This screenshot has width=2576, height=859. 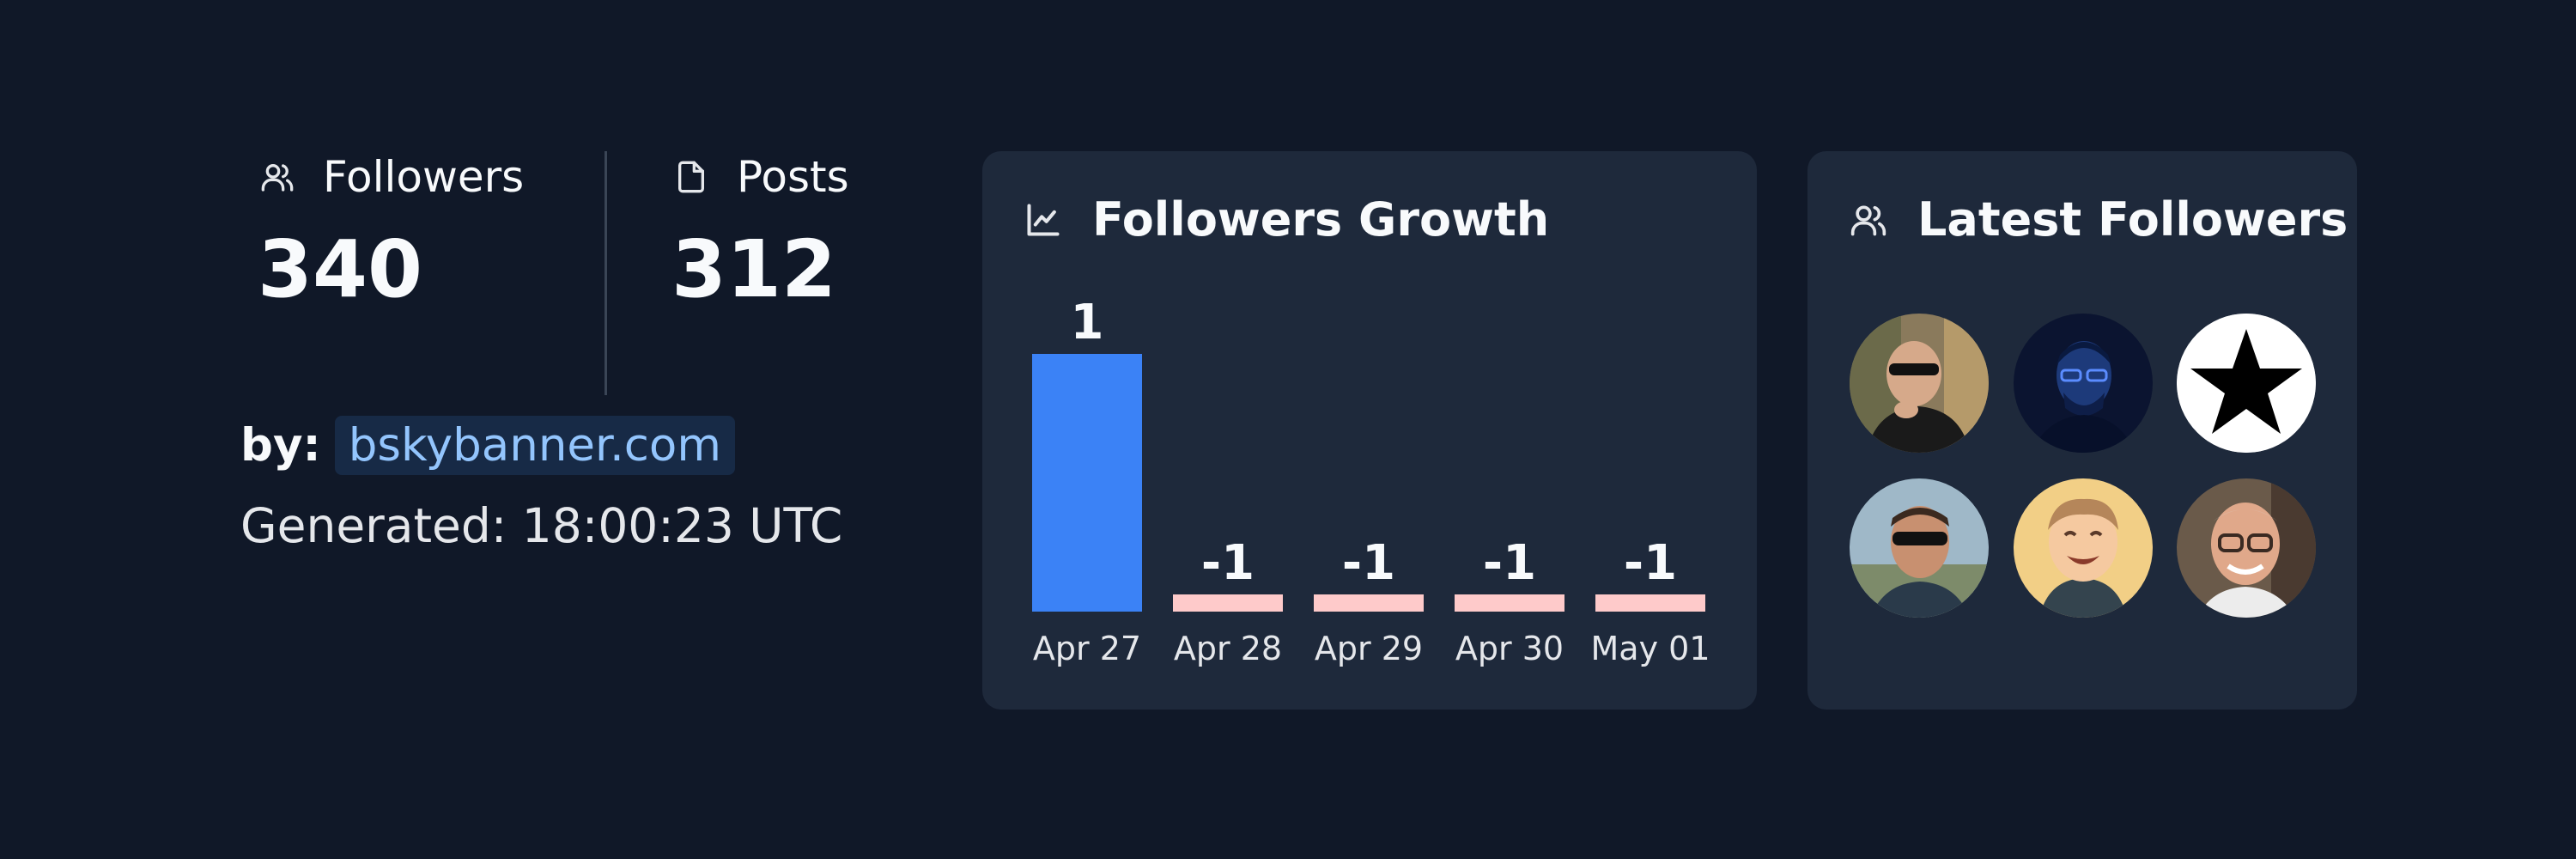 I want to click on latest-followers-panel: Latest Followers, so click(x=2082, y=431).